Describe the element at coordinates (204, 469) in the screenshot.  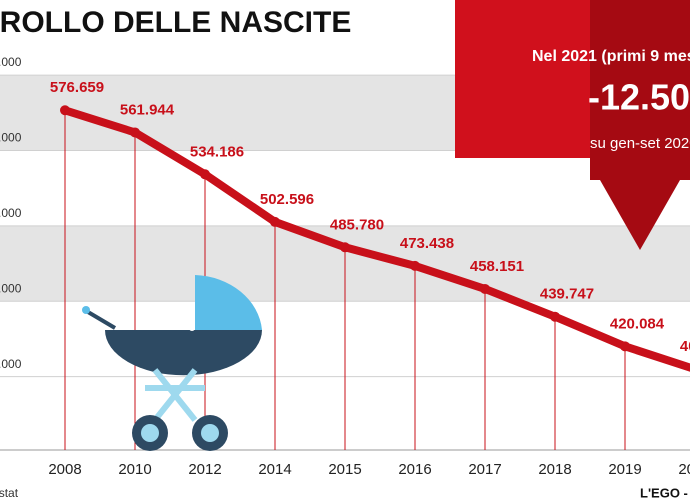
I see `x-tick-label: 2012` at that location.